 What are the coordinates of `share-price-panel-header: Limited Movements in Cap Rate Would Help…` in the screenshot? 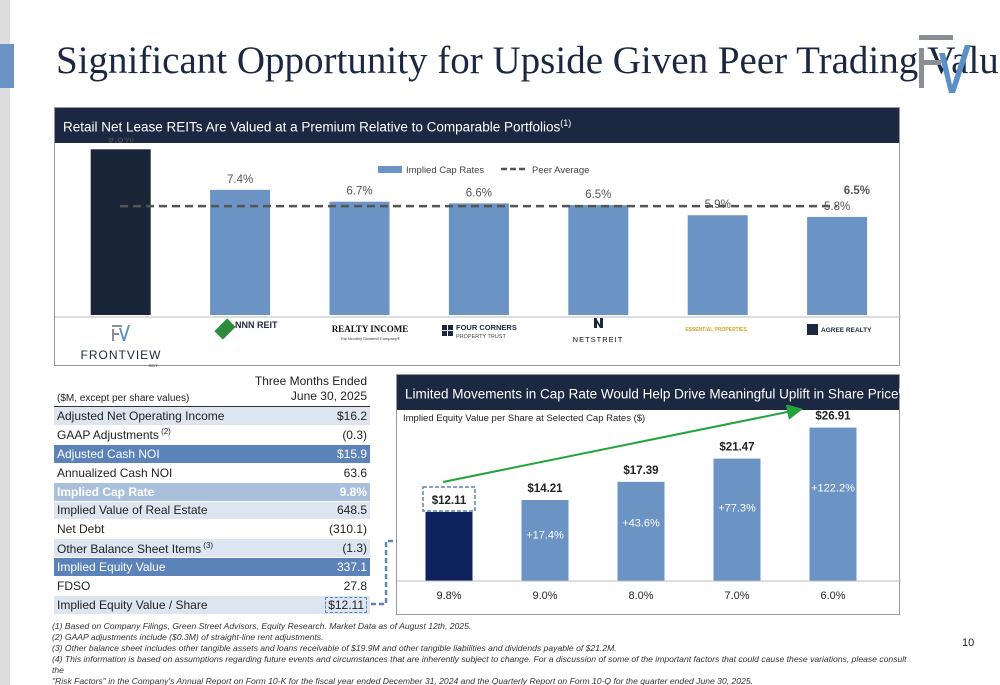 It's located at (653, 392).